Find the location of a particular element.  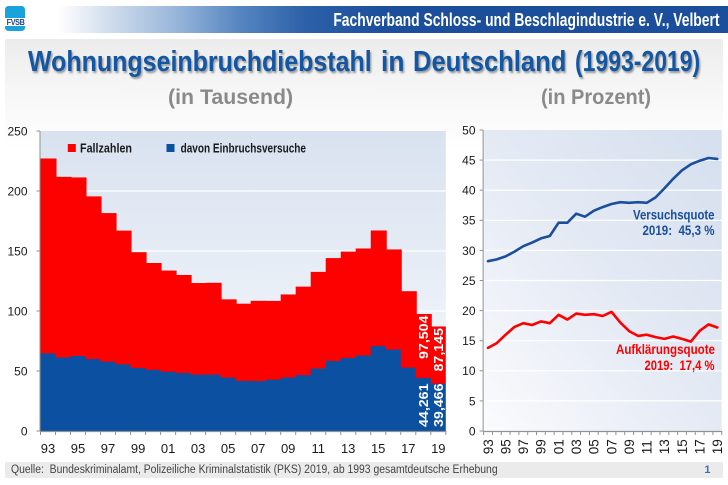

svg-text: 2019: 45,3 % is located at coordinates (679, 230).